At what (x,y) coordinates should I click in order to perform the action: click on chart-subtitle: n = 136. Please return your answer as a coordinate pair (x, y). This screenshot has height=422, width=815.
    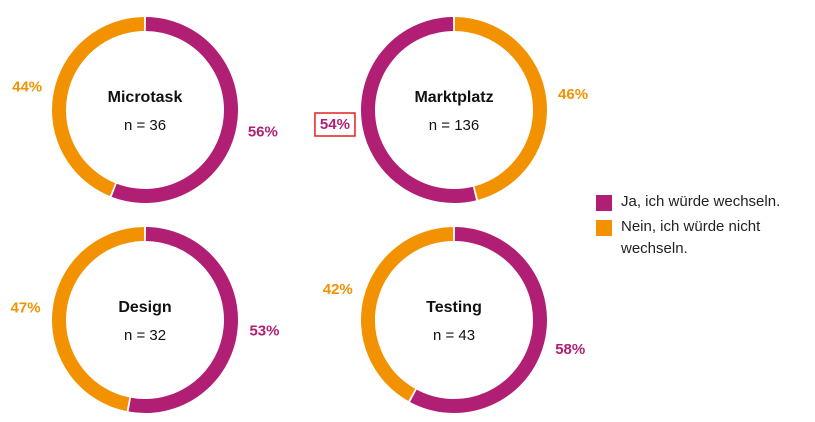
    Looking at the image, I should click on (454, 125).